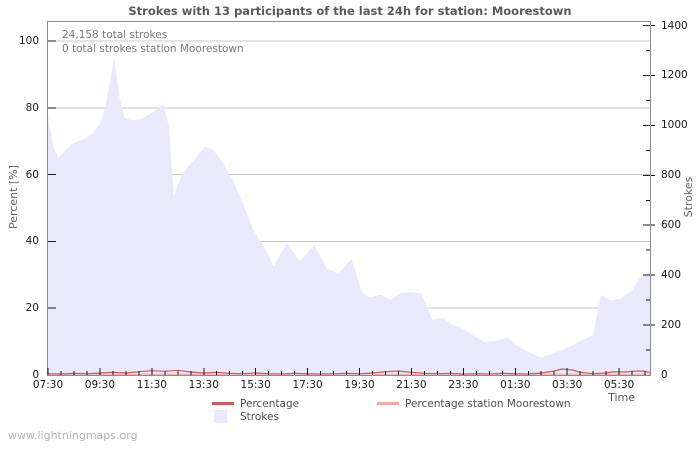  Describe the element at coordinates (115, 35) in the screenshot. I see `annotation-total-strokes: 24,158 total strokes` at that location.